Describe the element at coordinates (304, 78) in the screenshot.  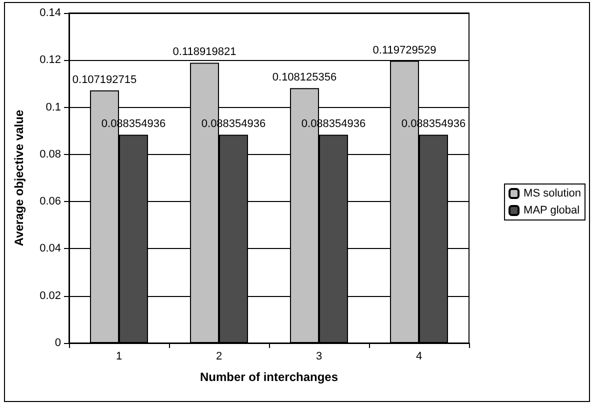
I see `data-label: 0.108125356` at that location.